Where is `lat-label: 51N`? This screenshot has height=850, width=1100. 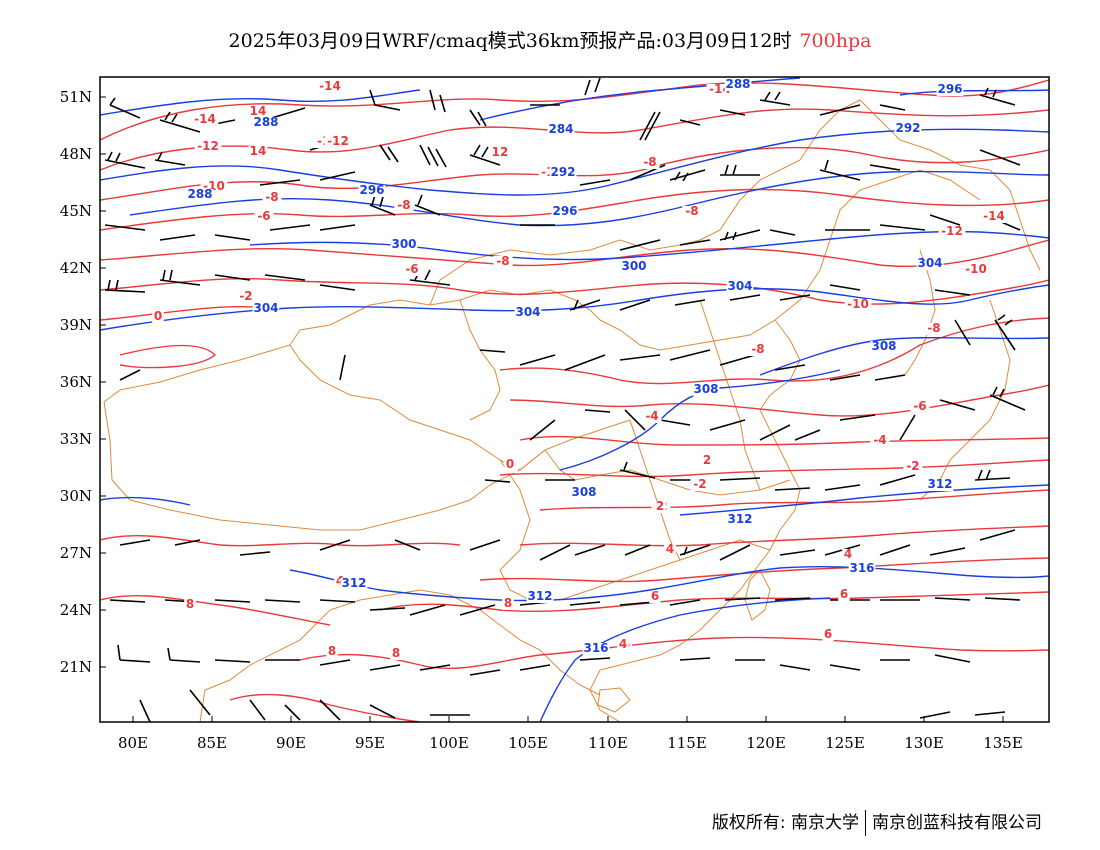 lat-label: 51N is located at coordinates (76, 97).